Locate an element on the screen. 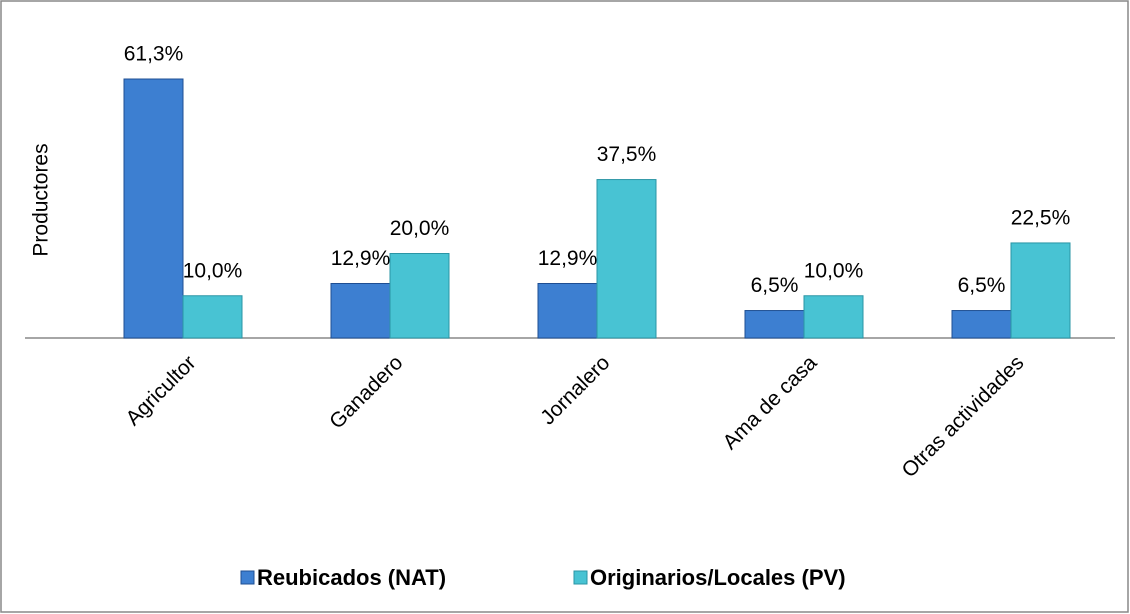  data-label: 37,5% is located at coordinates (627, 154).